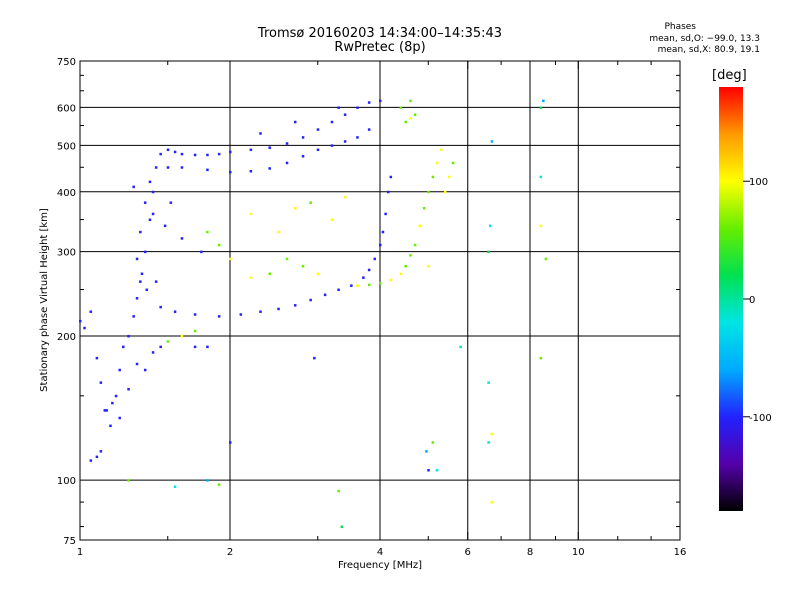  I want to click on colorbar-unit: deg, so click(729, 75).